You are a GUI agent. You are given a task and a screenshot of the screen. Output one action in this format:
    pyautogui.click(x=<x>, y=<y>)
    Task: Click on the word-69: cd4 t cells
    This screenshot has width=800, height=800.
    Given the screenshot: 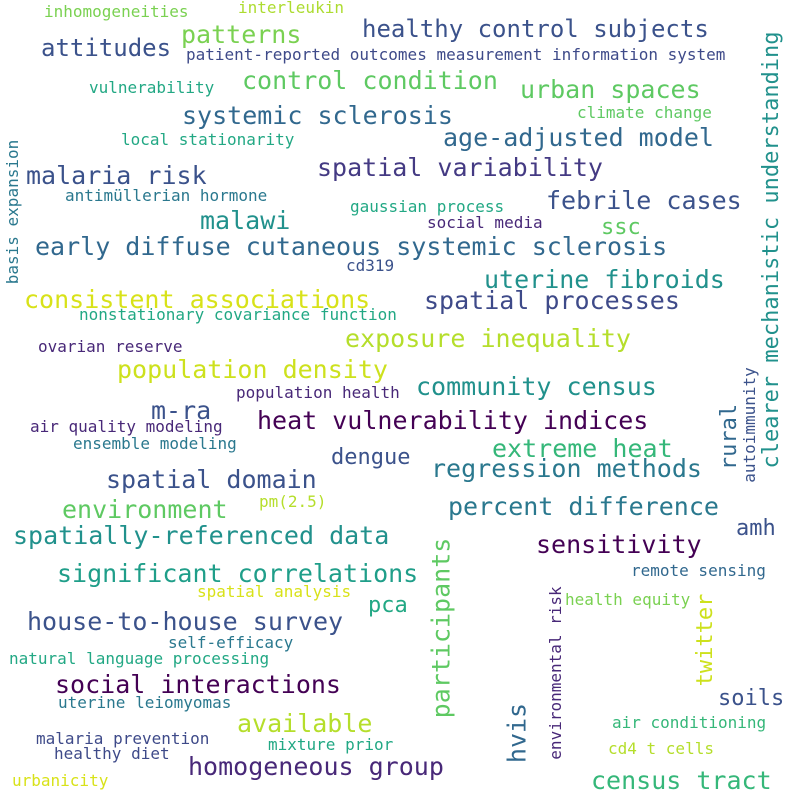 What is the action you would take?
    pyautogui.click(x=661, y=748)
    